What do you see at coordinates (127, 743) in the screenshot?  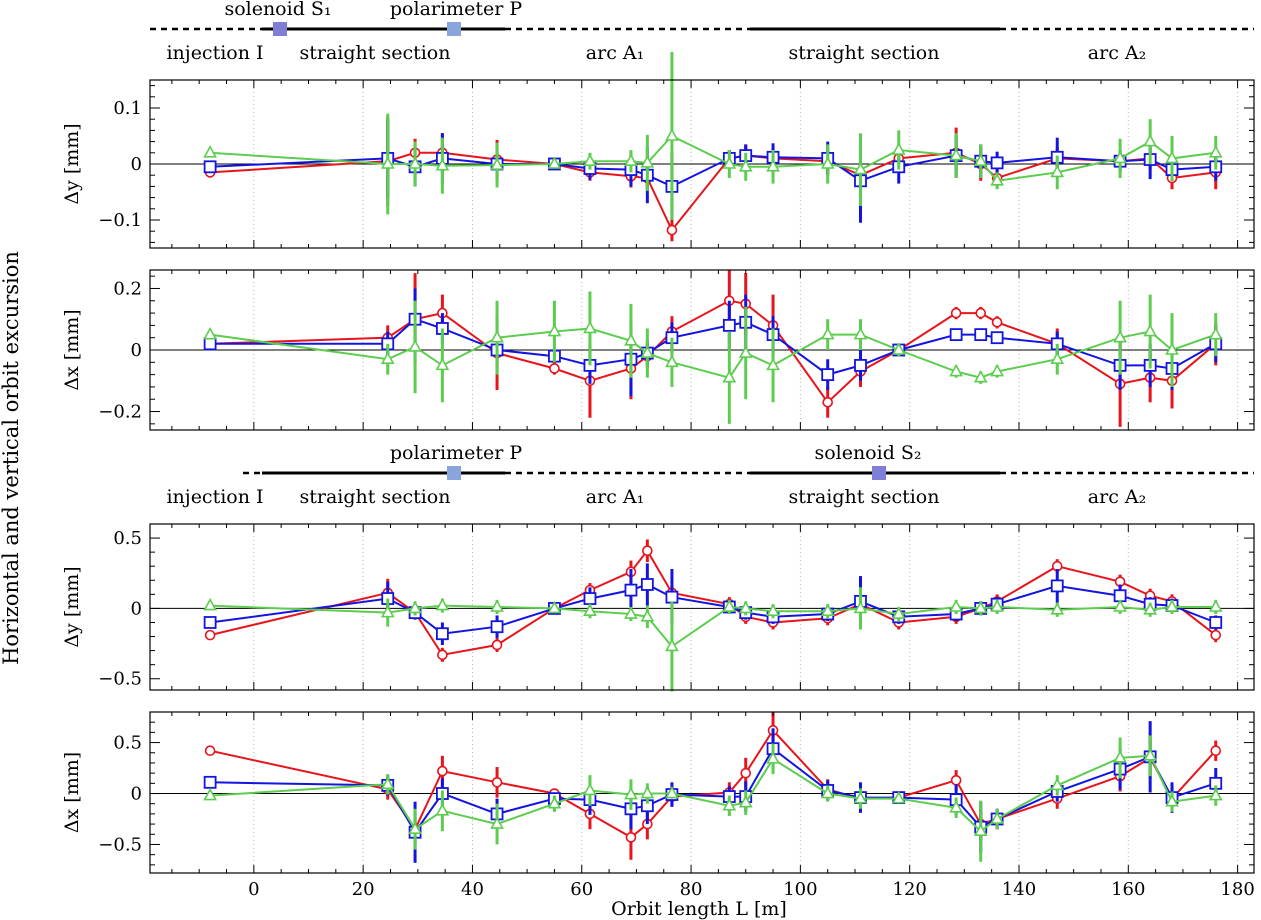 I see `y-tick-label: 0.5` at bounding box center [127, 743].